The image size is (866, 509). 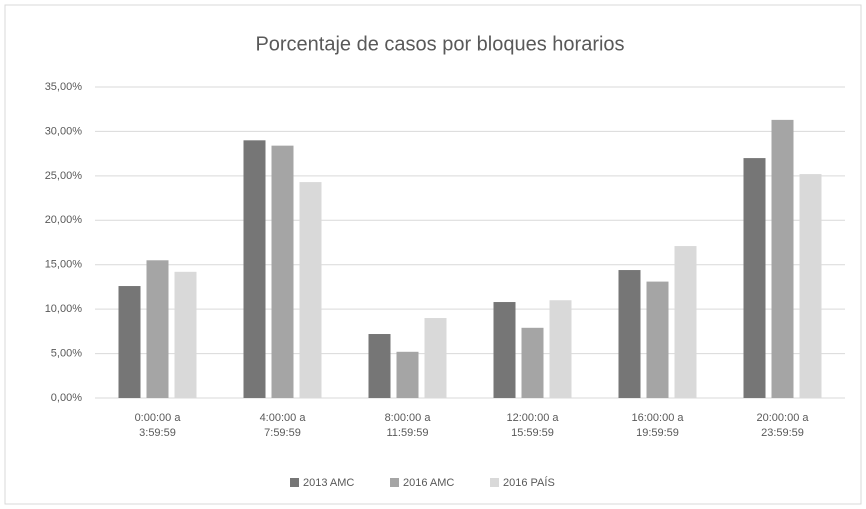 What do you see at coordinates (439, 44) in the screenshot?
I see `chart-title: Porcentaje de casos por bloques horarios` at bounding box center [439, 44].